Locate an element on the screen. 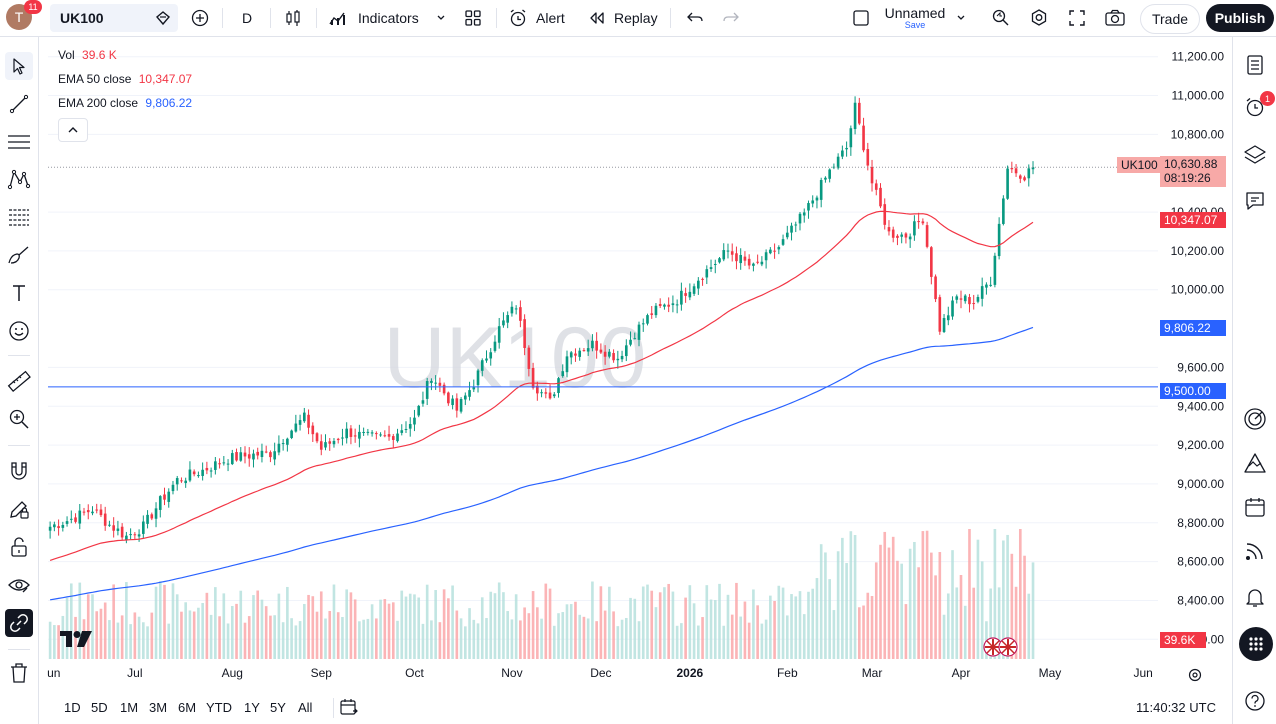 The height and width of the screenshot is (724, 1276). pattern-icon is located at coordinates (19, 179).